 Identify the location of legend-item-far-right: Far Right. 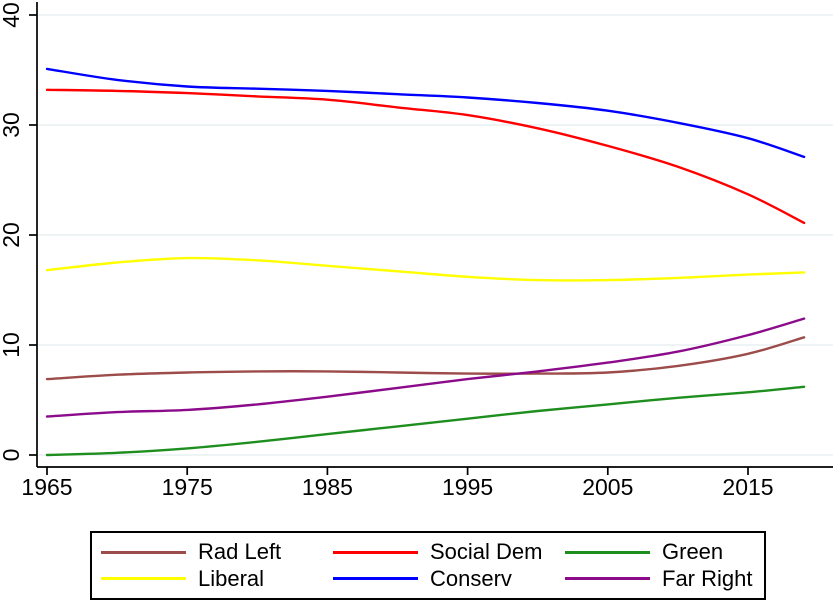
(662, 578).